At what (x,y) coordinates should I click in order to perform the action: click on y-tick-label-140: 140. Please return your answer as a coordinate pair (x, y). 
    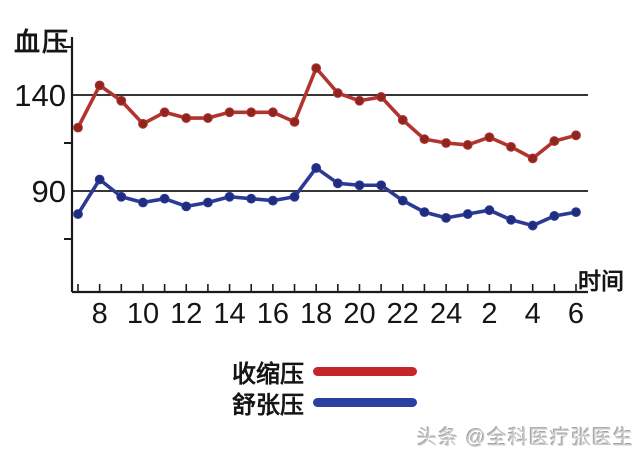
    Looking at the image, I should click on (40, 95).